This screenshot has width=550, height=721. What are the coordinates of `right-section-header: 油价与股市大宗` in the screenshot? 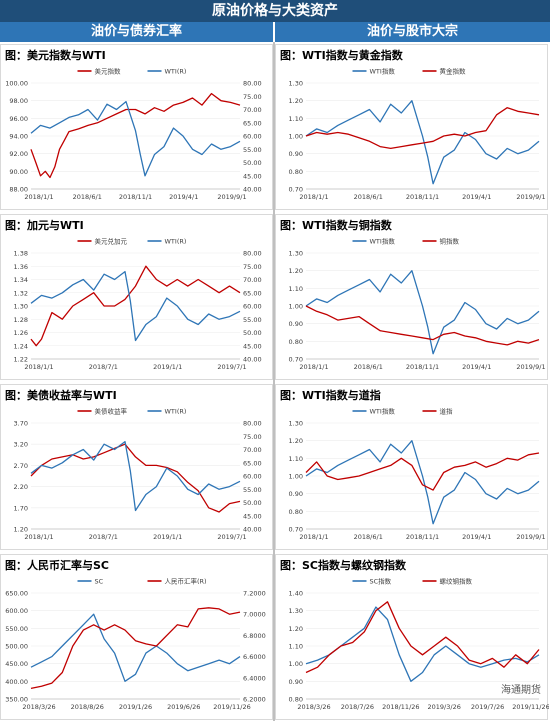 It's located at (412, 32).